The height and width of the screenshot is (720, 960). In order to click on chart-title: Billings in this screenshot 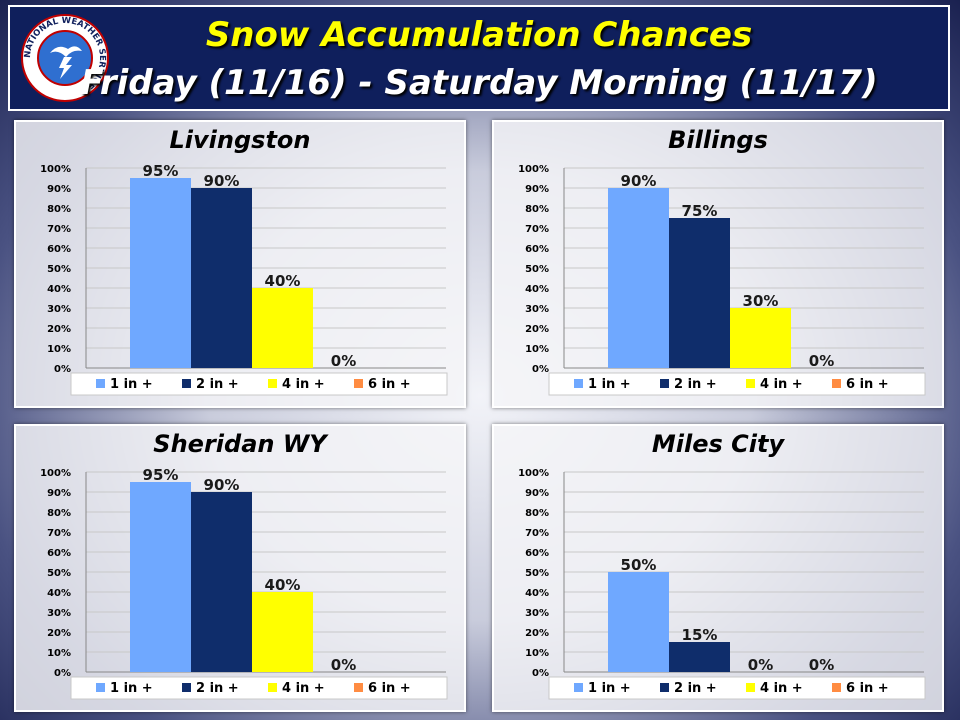, I will do `click(718, 140)`.